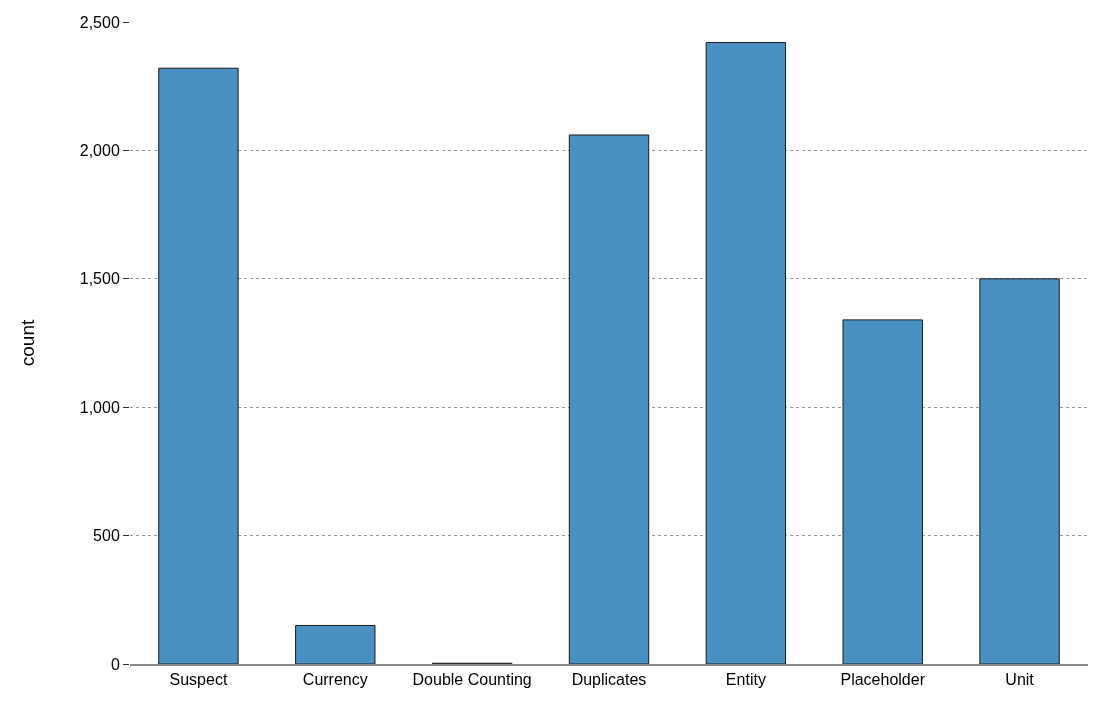 The image size is (1093, 702). What do you see at coordinates (198, 679) in the screenshot?
I see `x-tick-label: Suspect` at bounding box center [198, 679].